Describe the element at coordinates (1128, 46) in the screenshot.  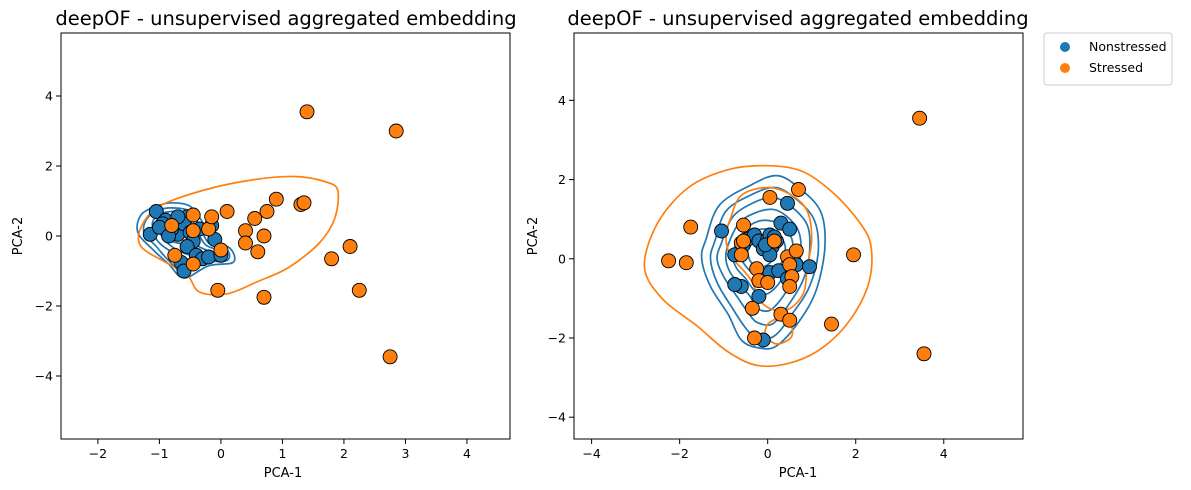
I see `legend-label-nonstressed: Nonstressed` at that location.